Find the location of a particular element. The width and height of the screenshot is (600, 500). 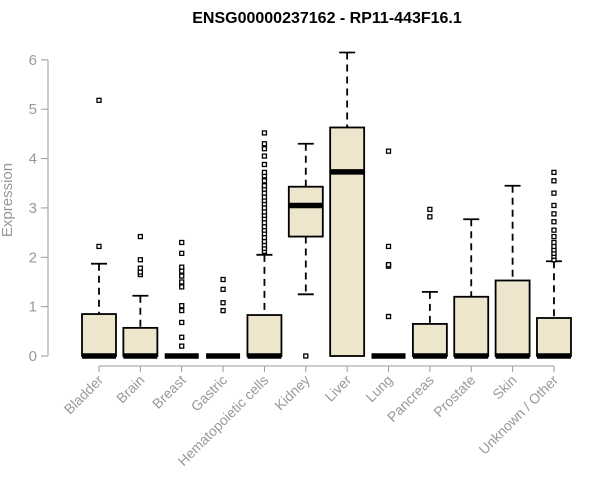

x-tick-label: Lung is located at coordinates (378, 388).